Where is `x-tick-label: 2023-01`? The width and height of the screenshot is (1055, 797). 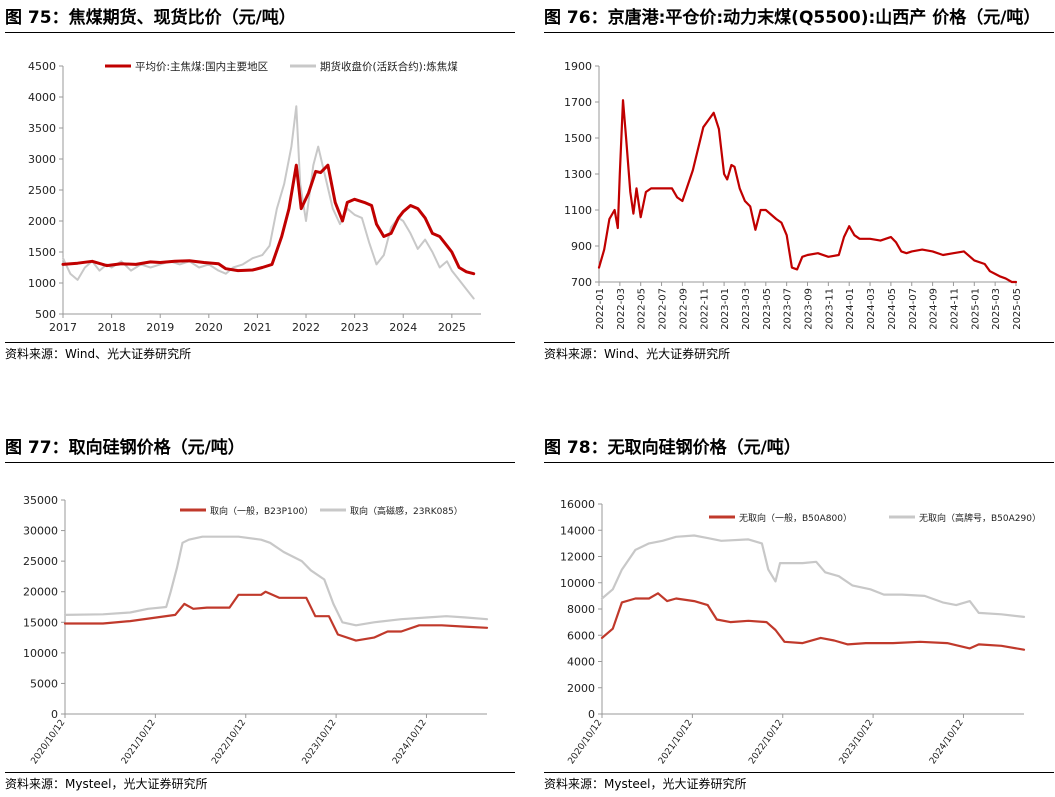 x-tick-label: 2023-01 is located at coordinates (725, 309).